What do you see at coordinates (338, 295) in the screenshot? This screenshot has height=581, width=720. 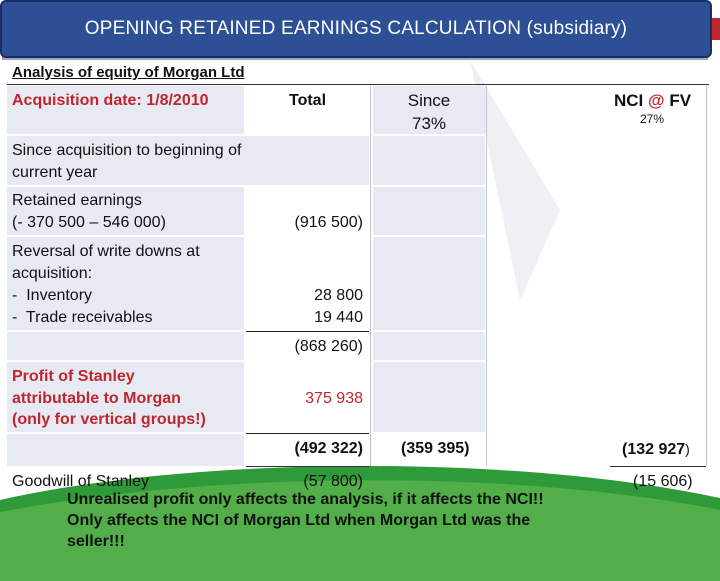 I see `inventory-value: 28 800` at bounding box center [338, 295].